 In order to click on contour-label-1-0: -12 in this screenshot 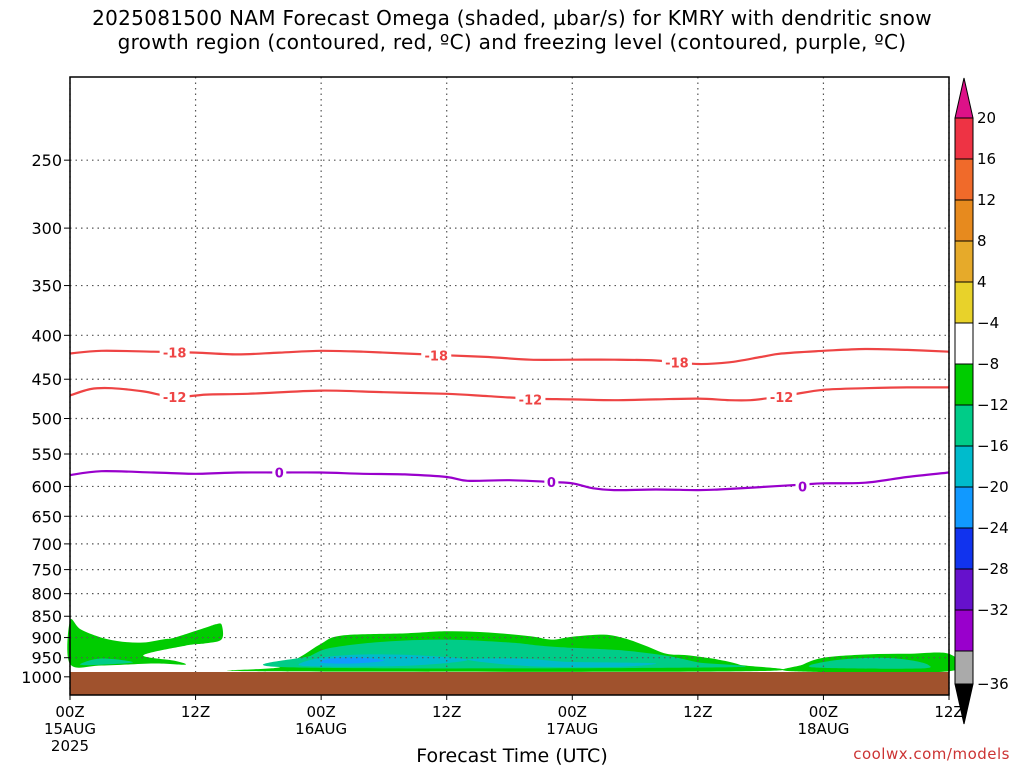, I will do `click(175, 398)`.